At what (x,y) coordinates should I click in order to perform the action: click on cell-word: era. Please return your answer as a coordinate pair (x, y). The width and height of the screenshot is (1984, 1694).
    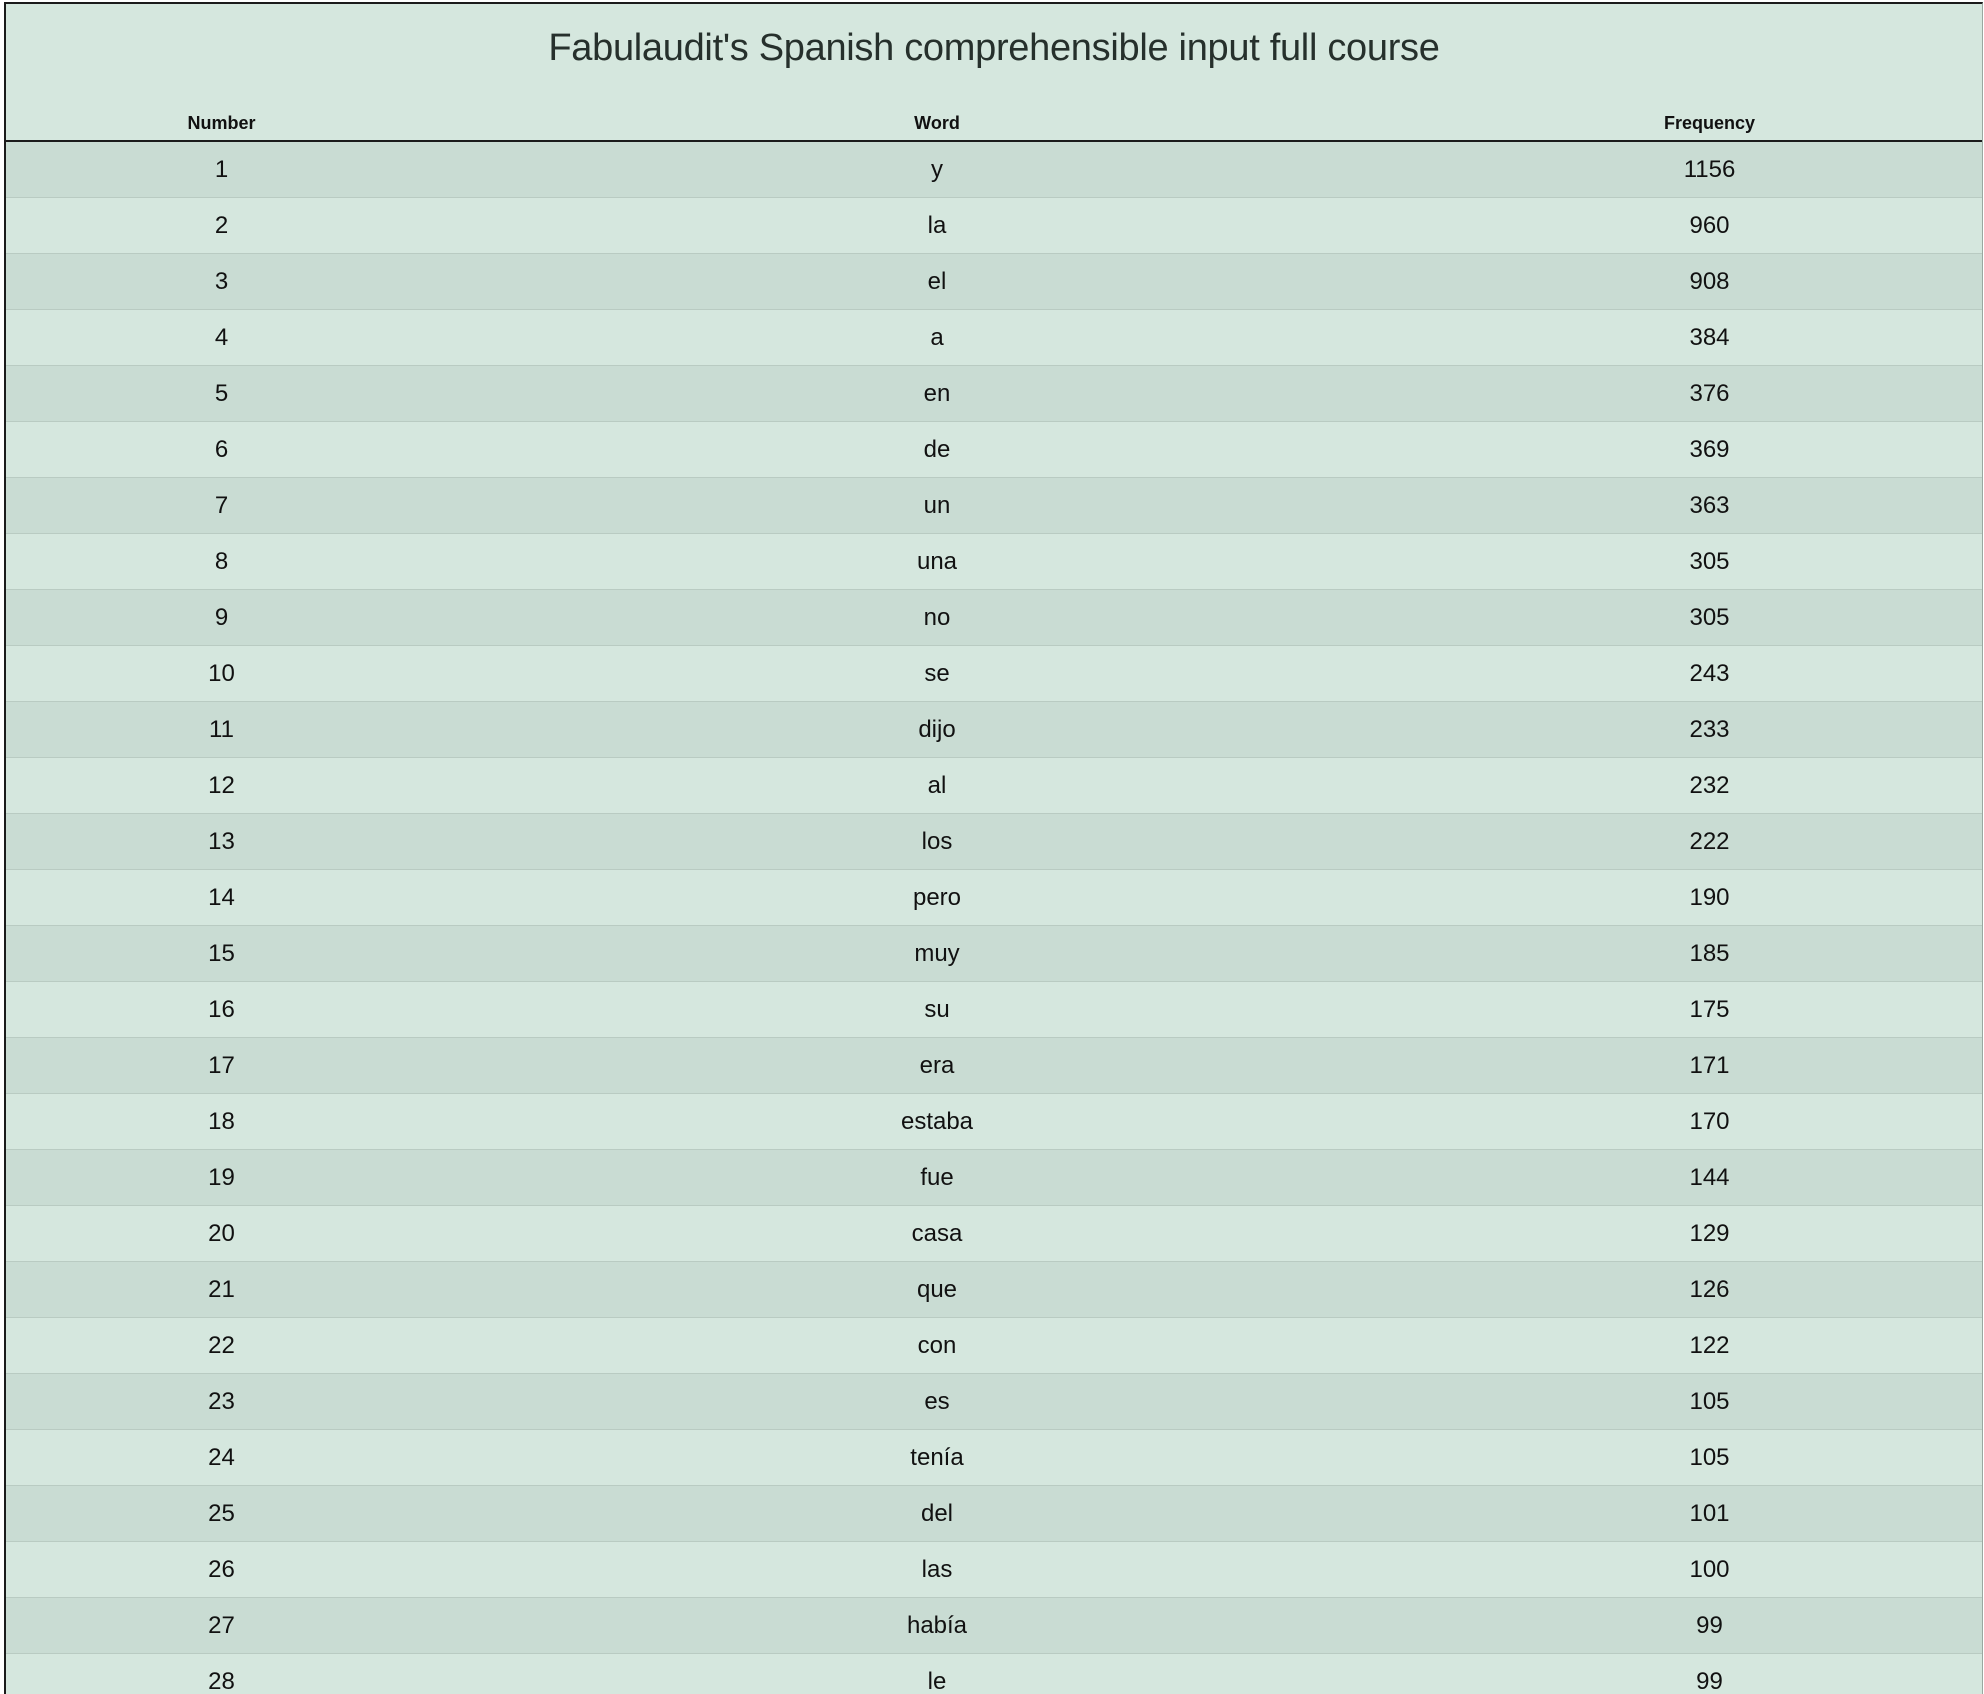
    Looking at the image, I should click on (937, 1065).